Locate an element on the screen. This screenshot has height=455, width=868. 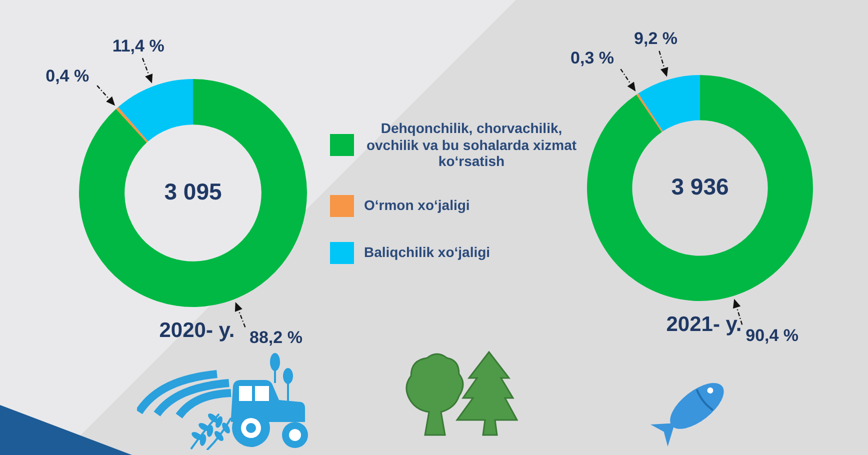
text: 2021- y. is located at coordinates (704, 324).